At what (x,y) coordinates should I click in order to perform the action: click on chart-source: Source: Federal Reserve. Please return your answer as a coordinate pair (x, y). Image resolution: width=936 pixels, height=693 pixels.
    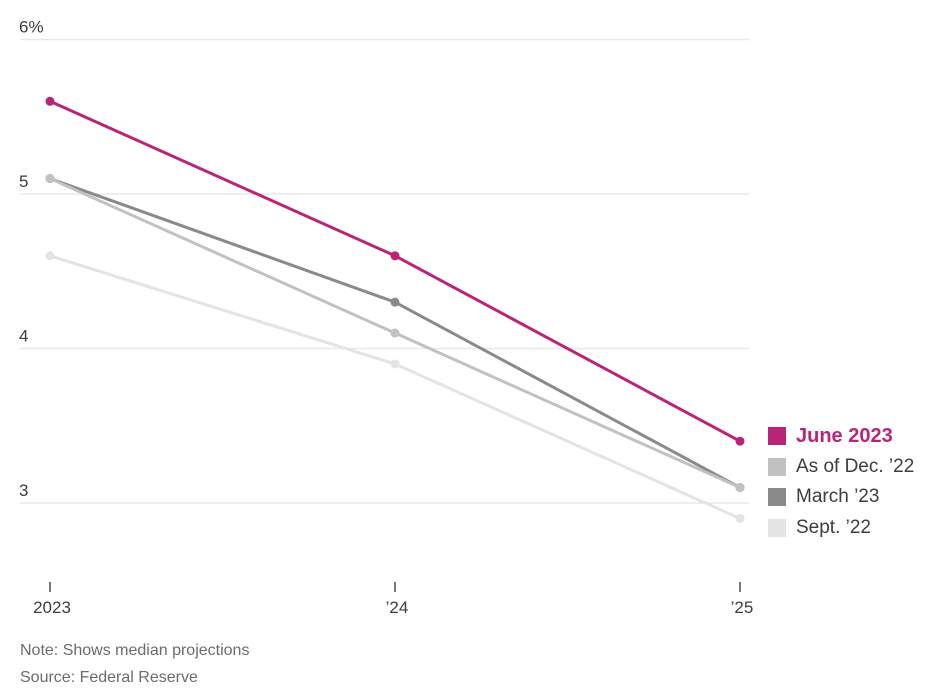
    Looking at the image, I should click on (109, 677).